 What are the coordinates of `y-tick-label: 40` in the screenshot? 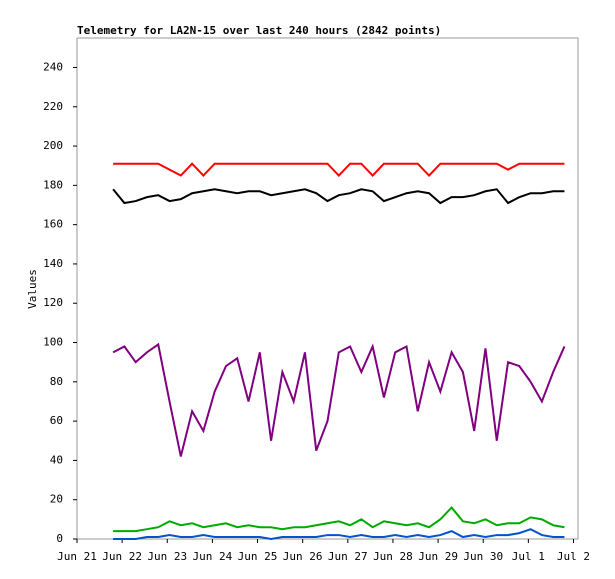 It's located at (56, 459).